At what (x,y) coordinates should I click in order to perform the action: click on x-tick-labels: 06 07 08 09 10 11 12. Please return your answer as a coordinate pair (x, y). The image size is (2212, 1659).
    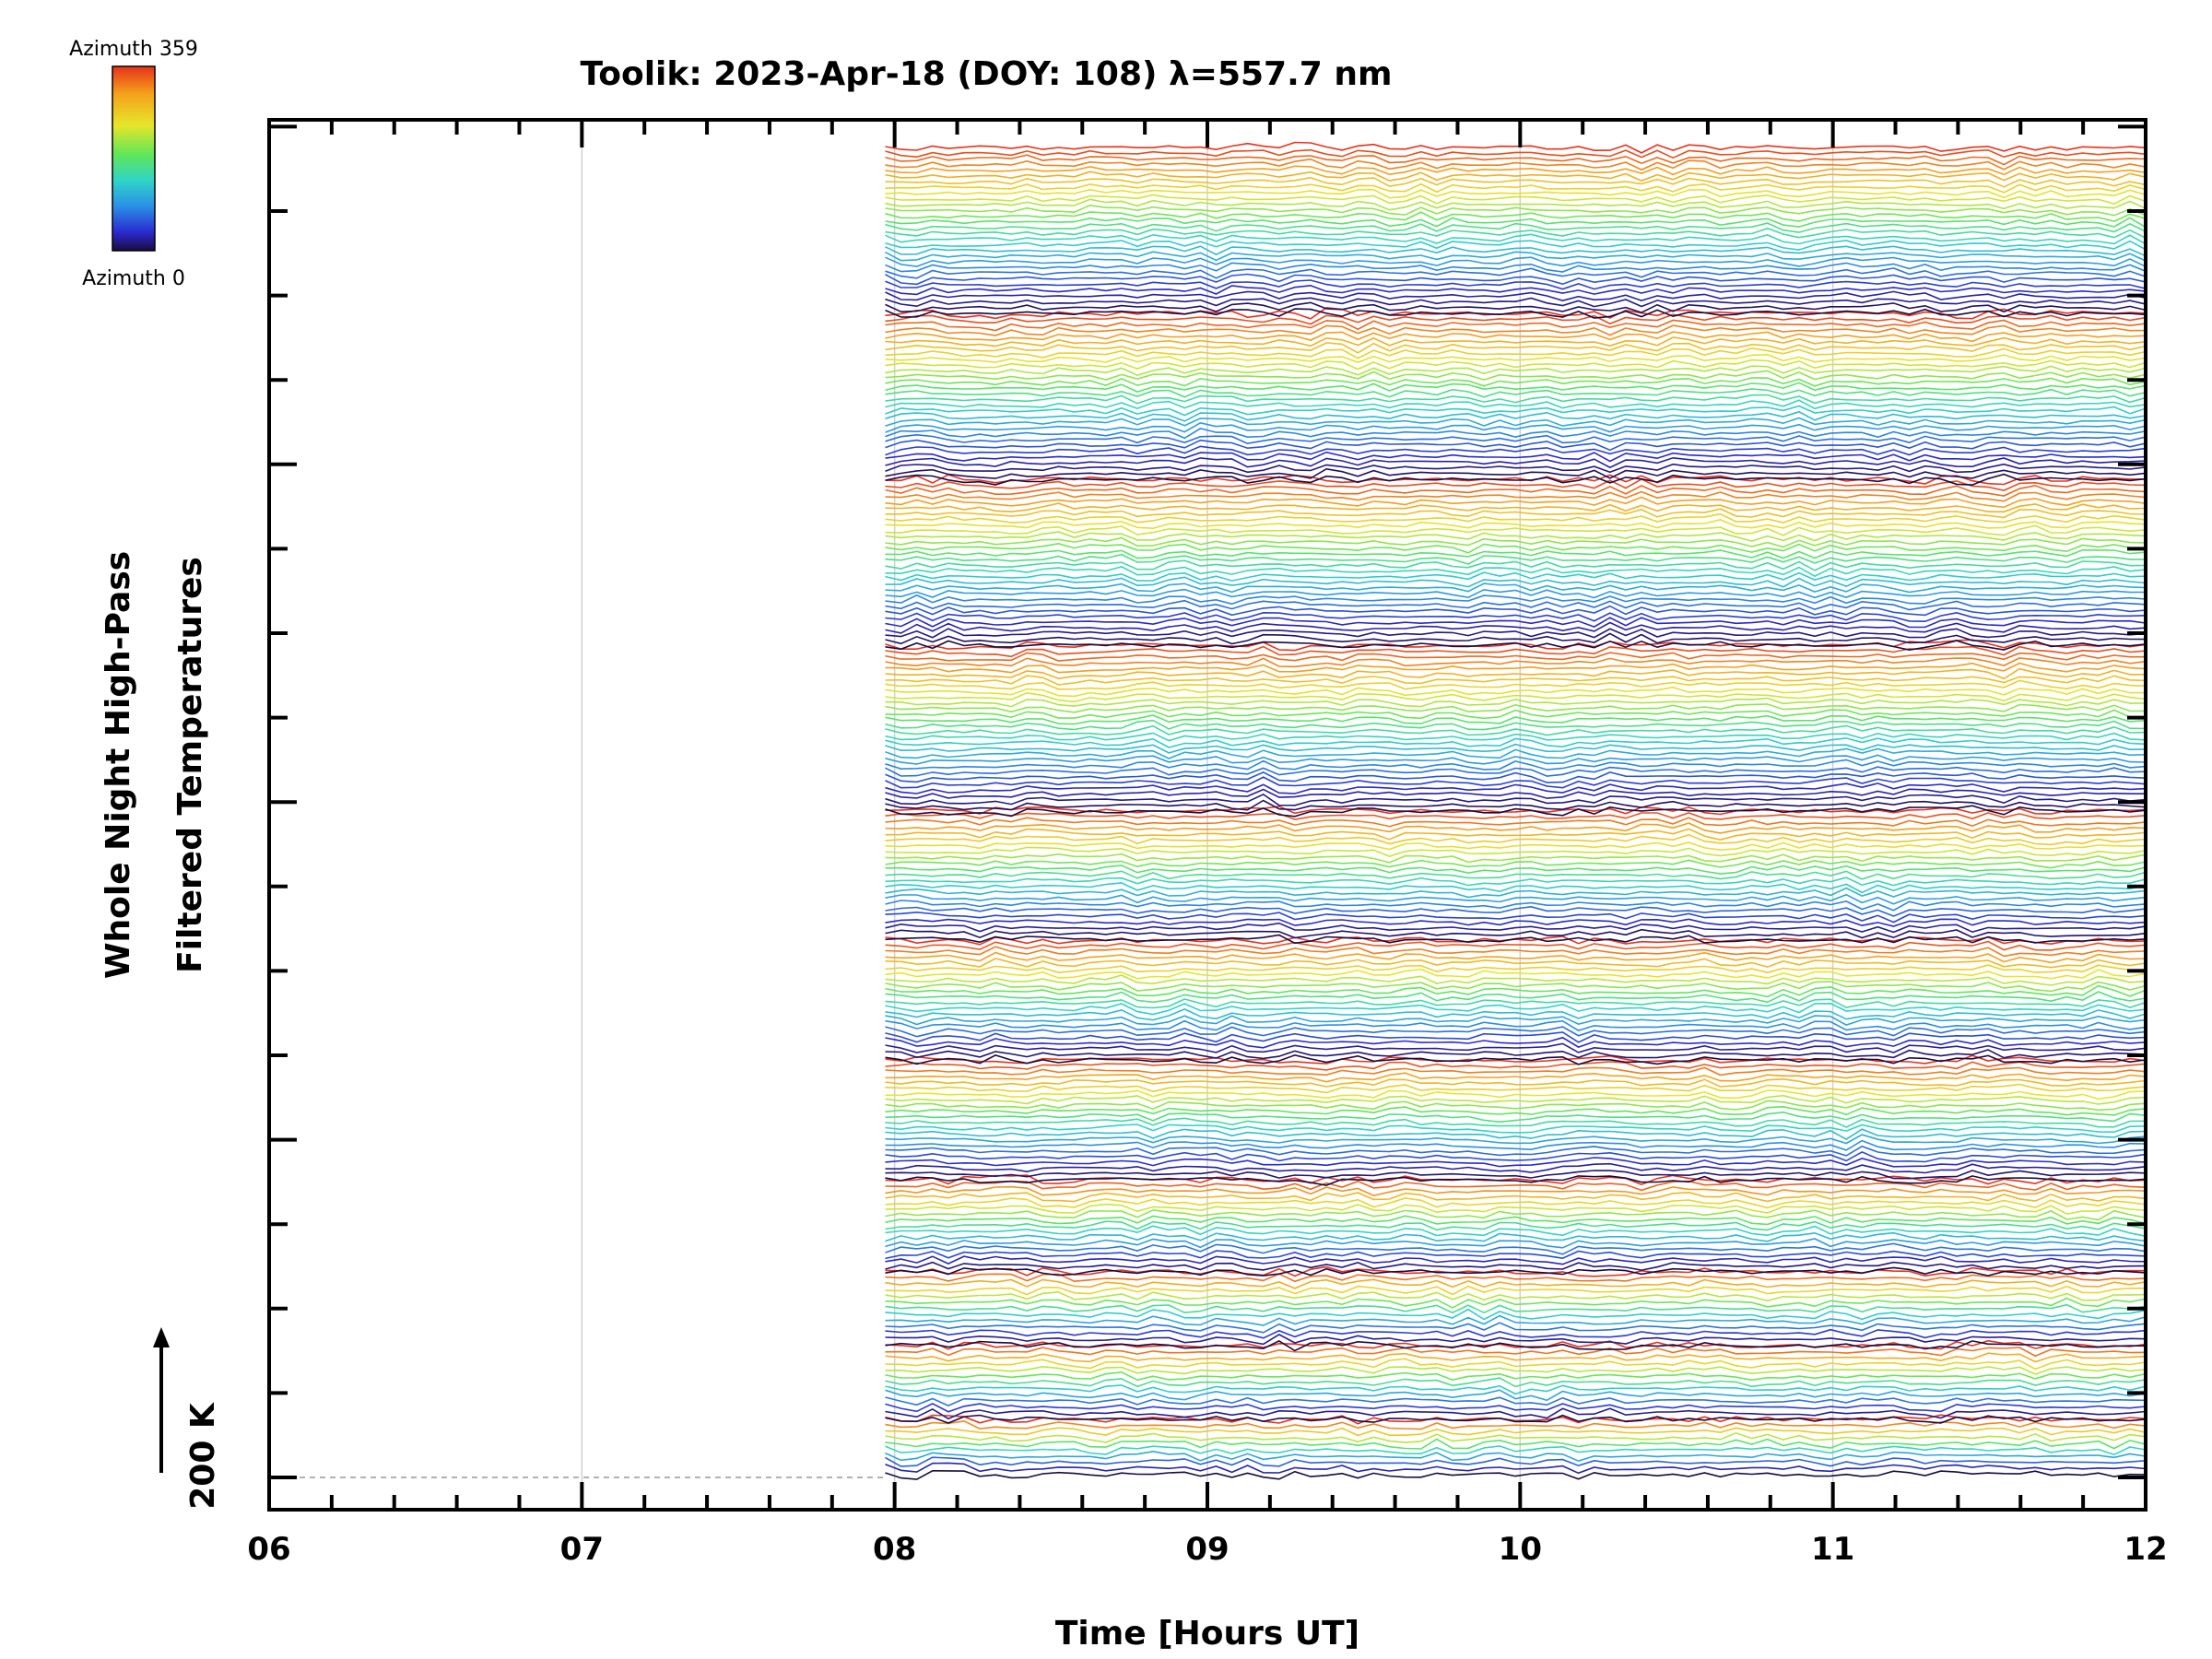
    Looking at the image, I should click on (1207, 1549).